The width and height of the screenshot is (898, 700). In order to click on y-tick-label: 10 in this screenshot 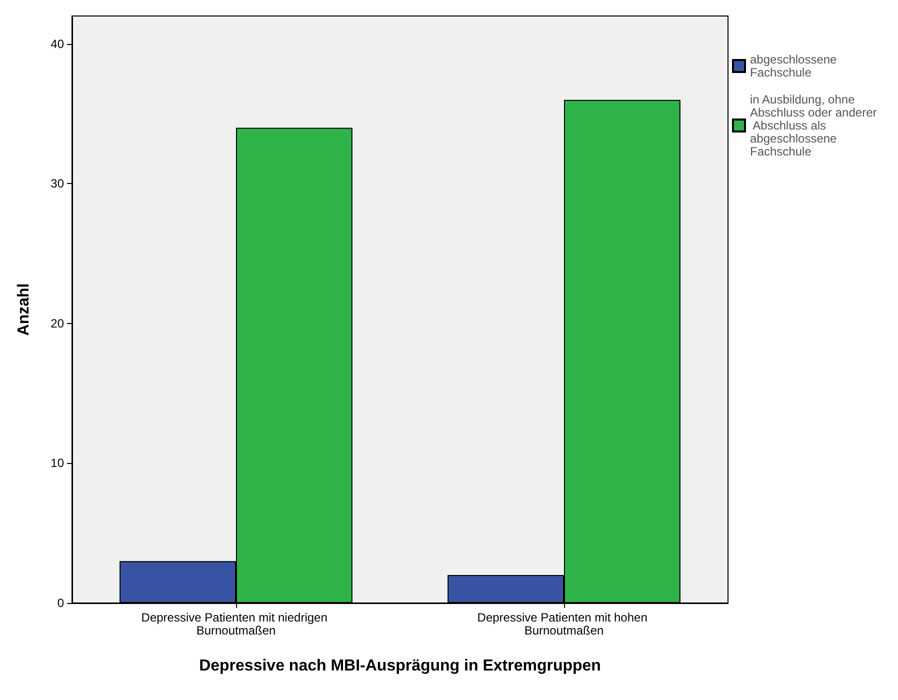, I will do `click(57, 463)`.